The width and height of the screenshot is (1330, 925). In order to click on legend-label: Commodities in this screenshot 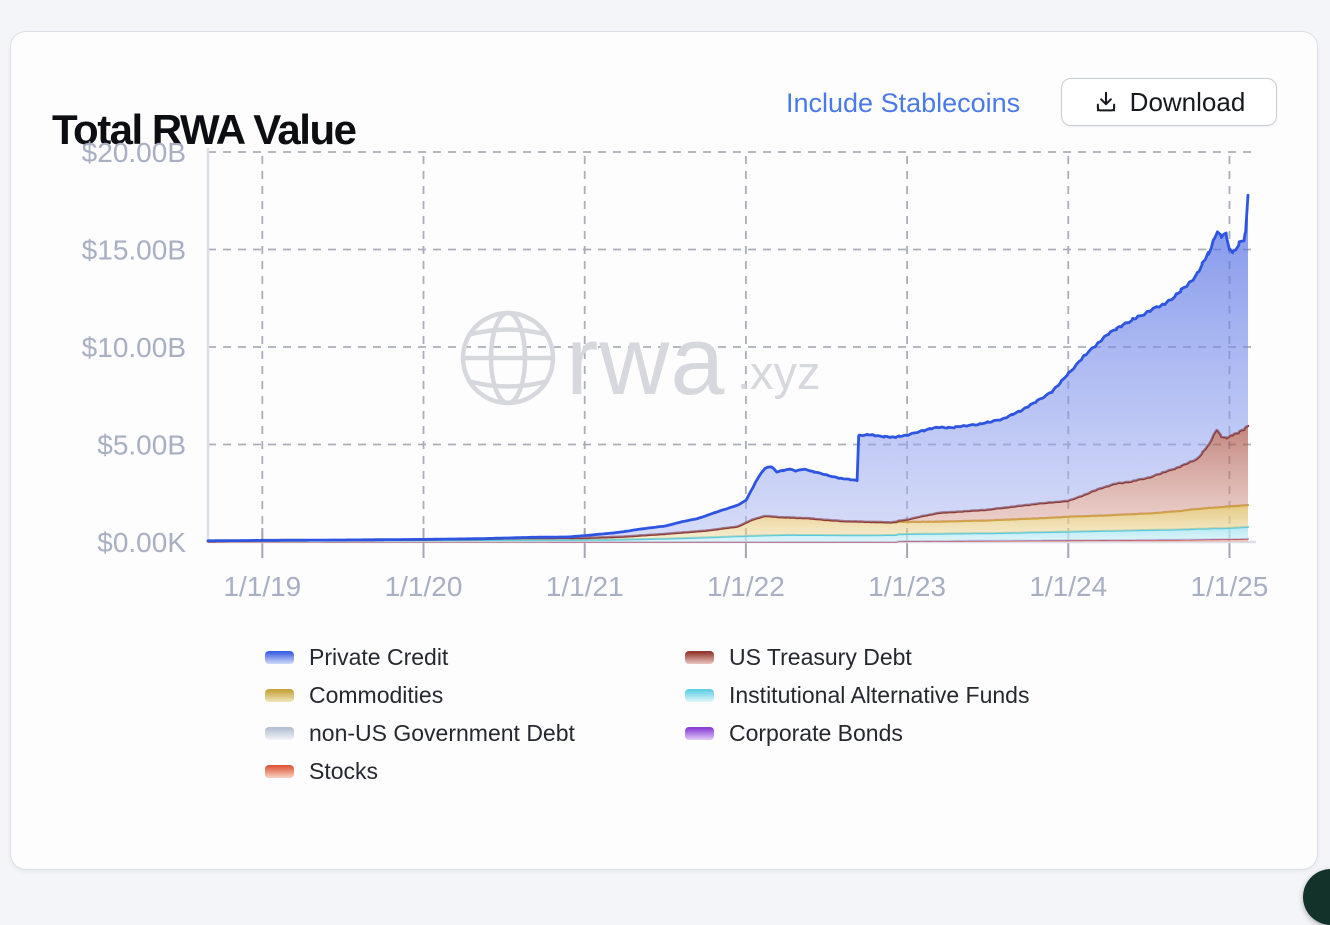, I will do `click(376, 694)`.